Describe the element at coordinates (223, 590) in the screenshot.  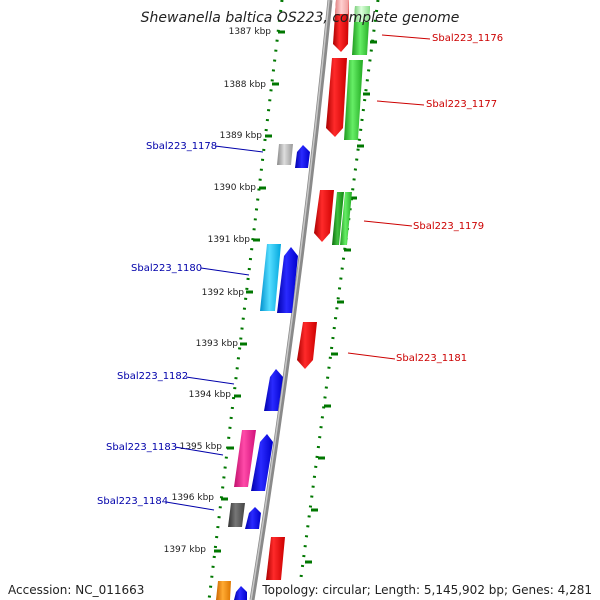
I see `gene-arrow-orange` at that location.